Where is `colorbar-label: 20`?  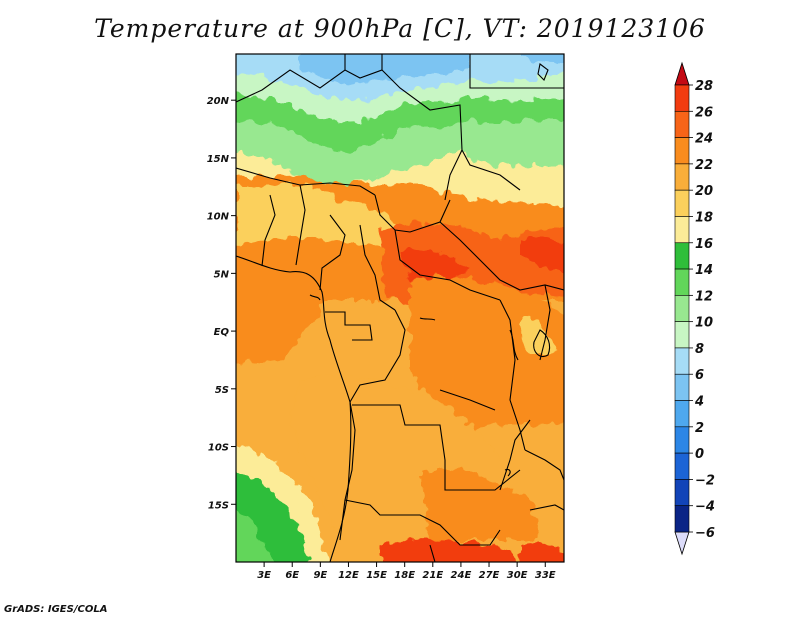 colorbar-label: 20 is located at coordinates (704, 191).